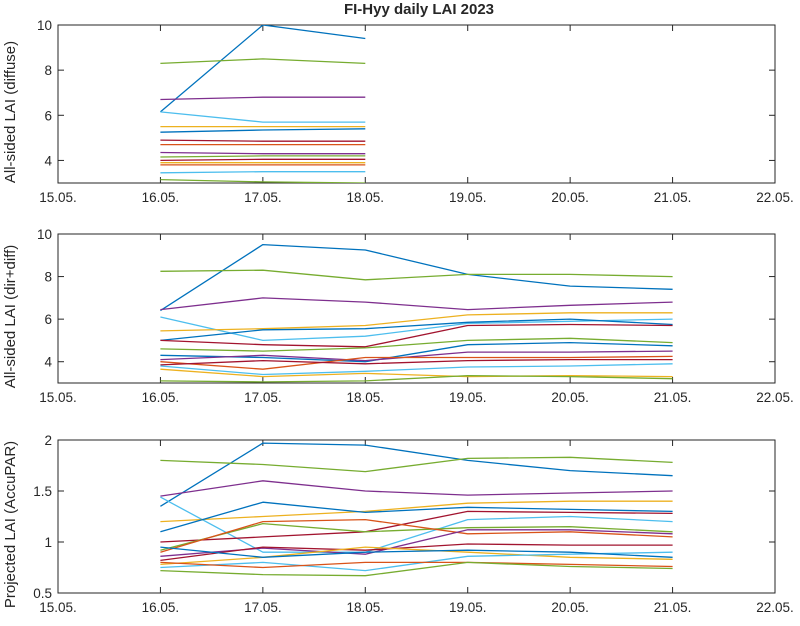 The height and width of the screenshot is (626, 800). Describe the element at coordinates (10, 524) in the screenshot. I see `y-axis-label: Projected LAI (AccuPAR)` at that location.